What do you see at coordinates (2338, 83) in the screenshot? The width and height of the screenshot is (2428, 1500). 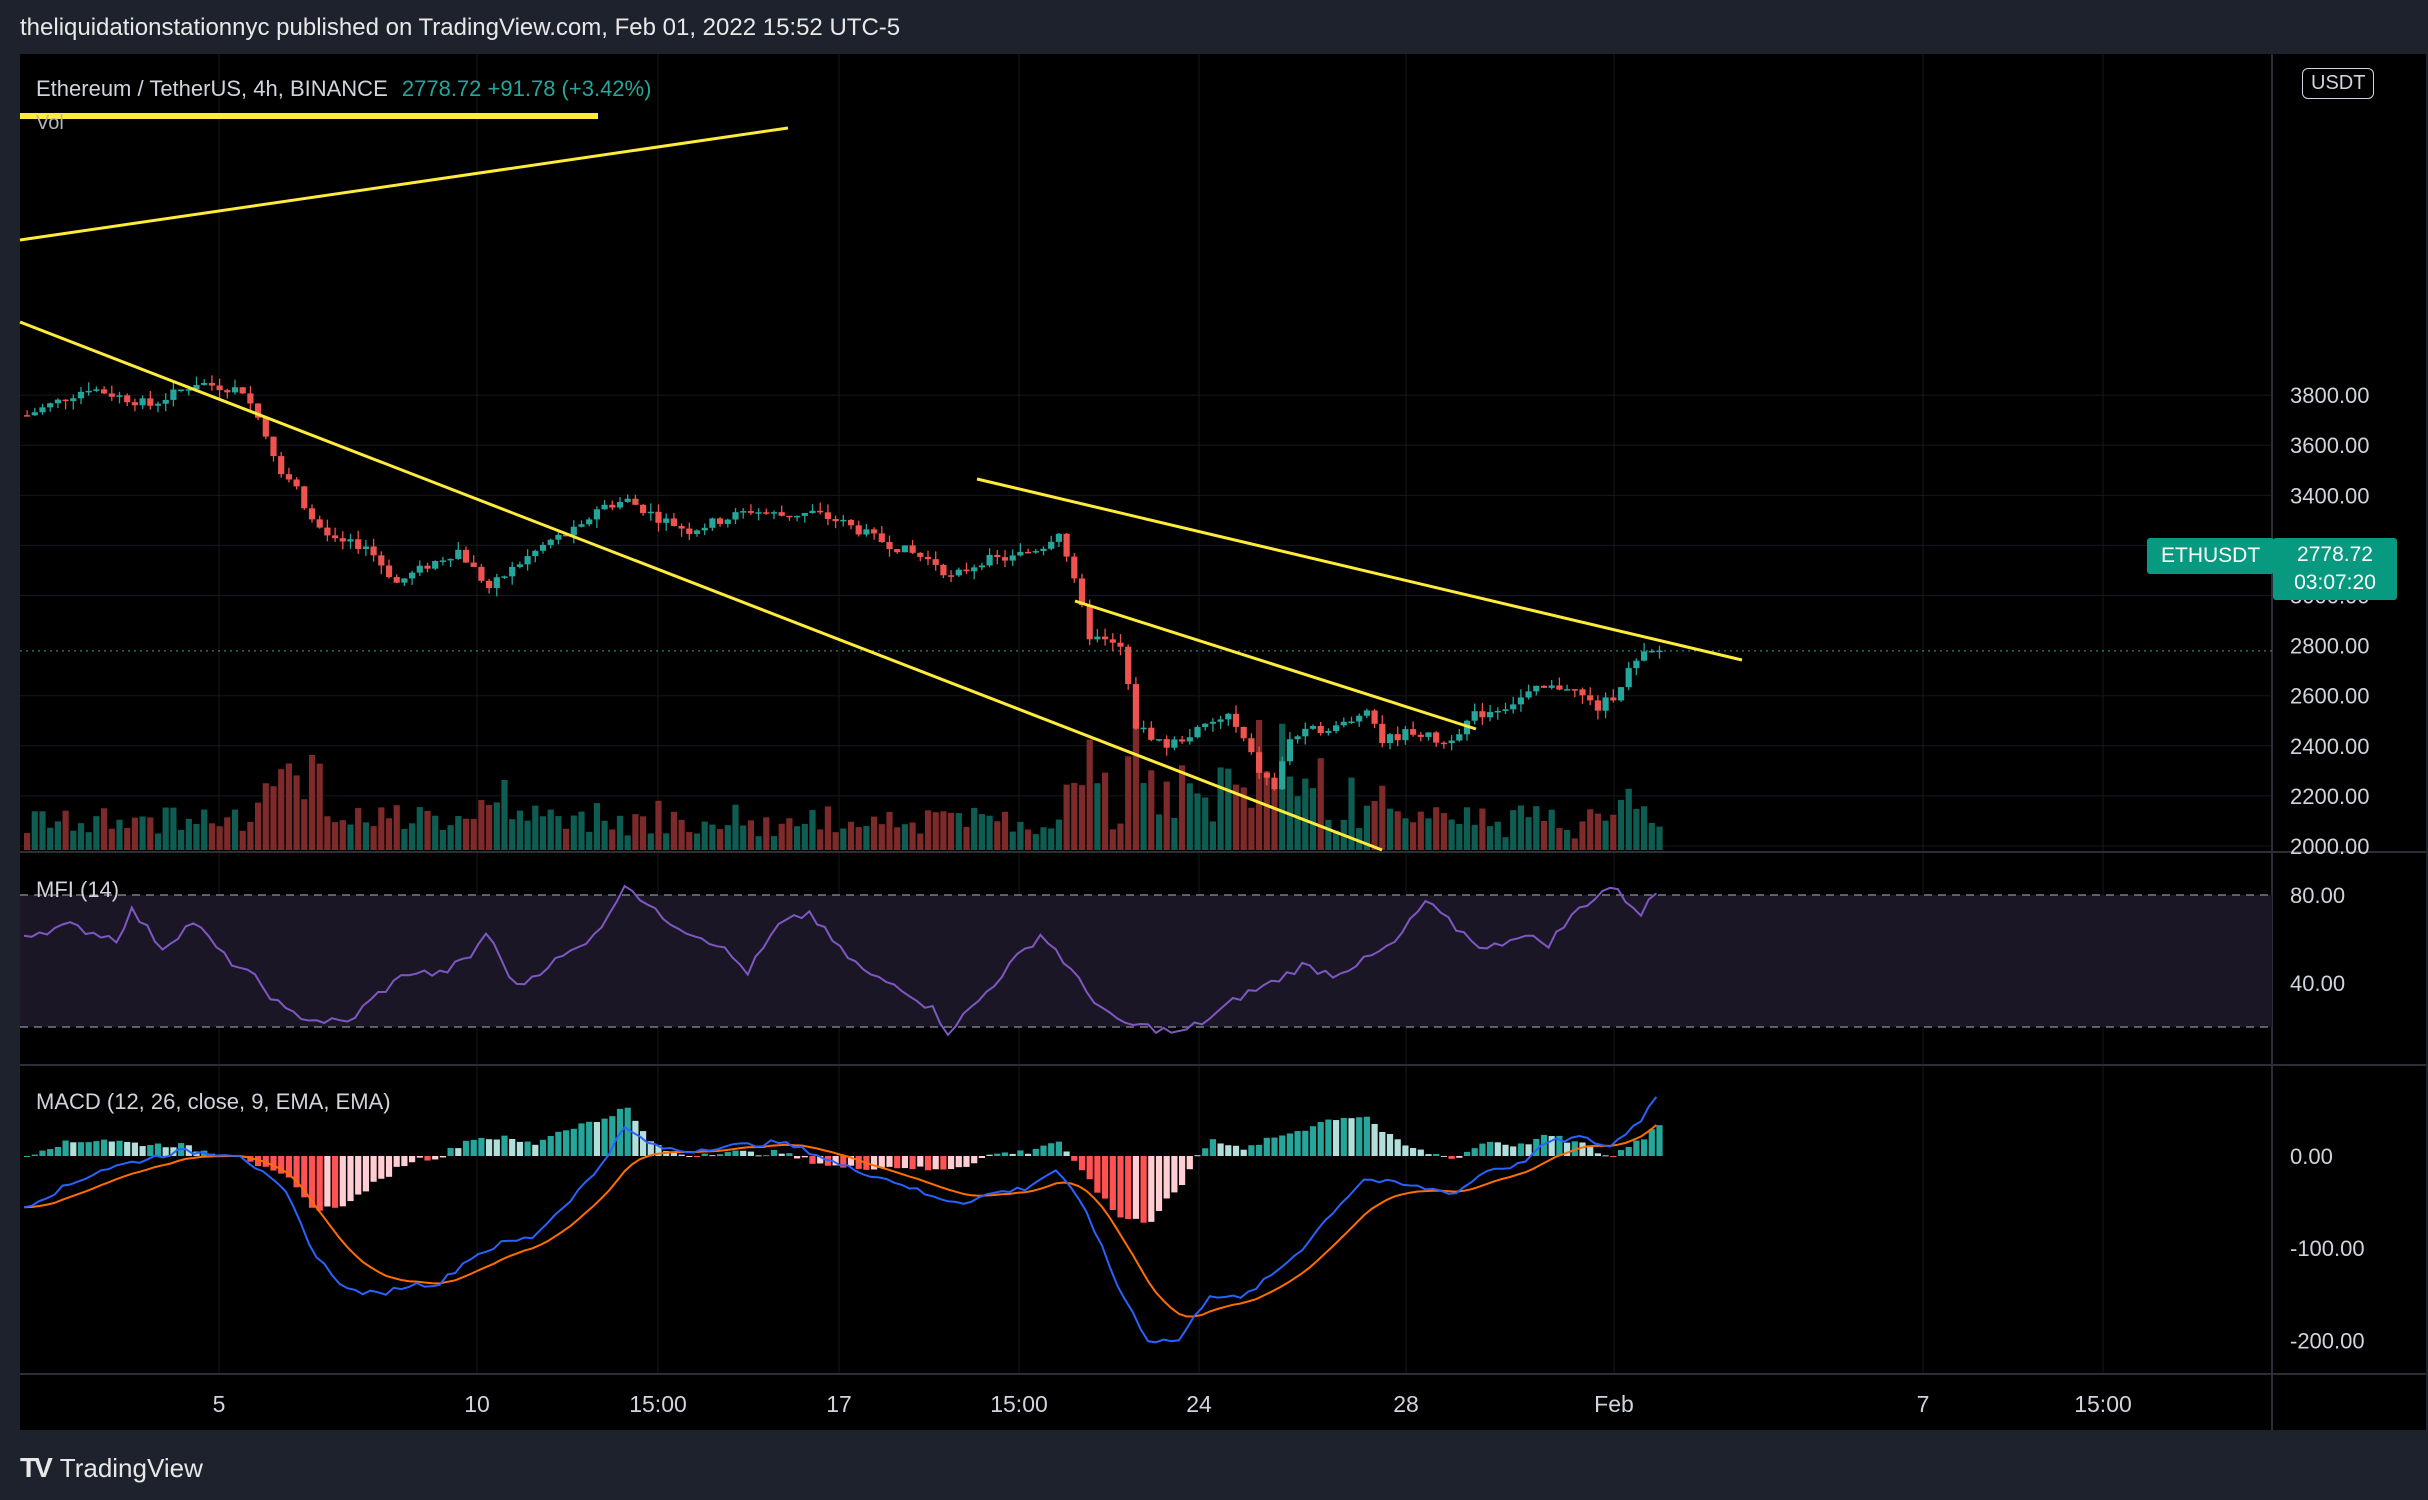 I see `currency-badge: USDT` at bounding box center [2338, 83].